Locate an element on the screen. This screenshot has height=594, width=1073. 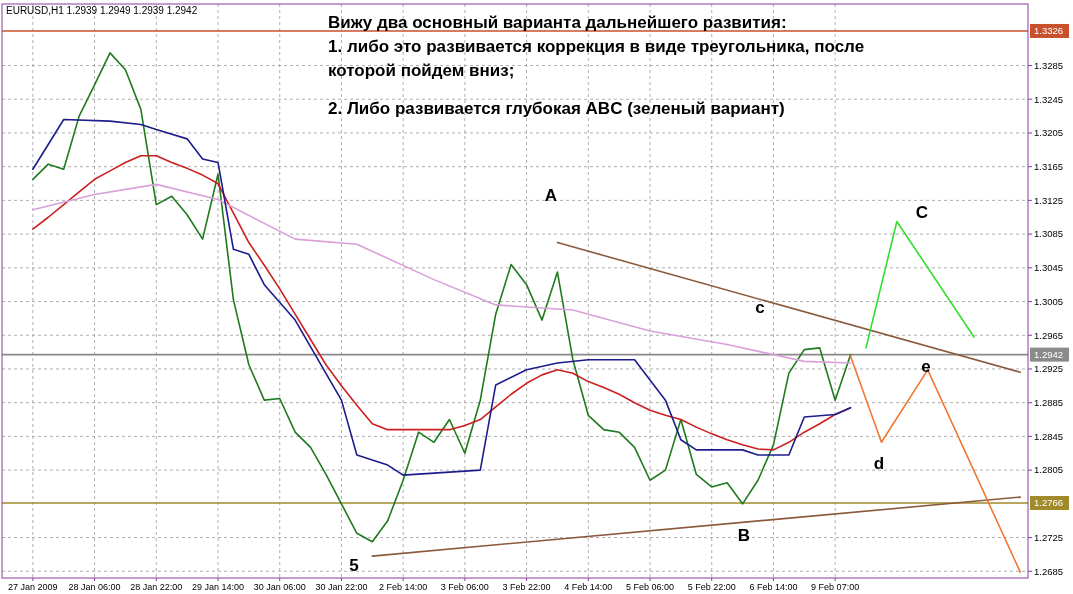
y-tick-label: 1.3285 is located at coordinates (1049, 65).